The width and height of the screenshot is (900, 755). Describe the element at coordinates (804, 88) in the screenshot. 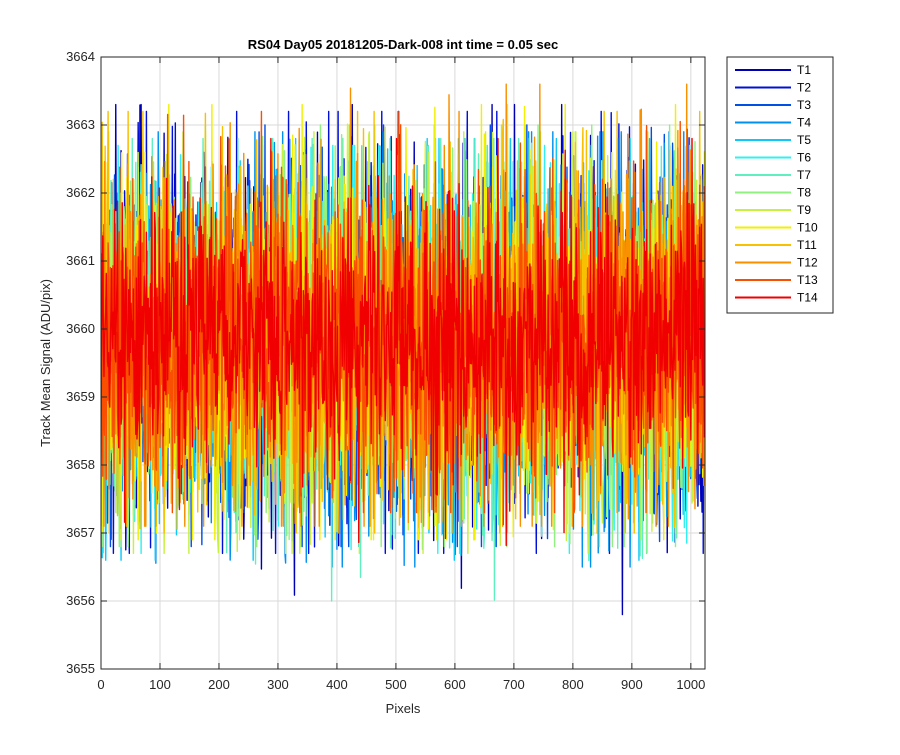

I see `legend-label-t2: T2` at that location.